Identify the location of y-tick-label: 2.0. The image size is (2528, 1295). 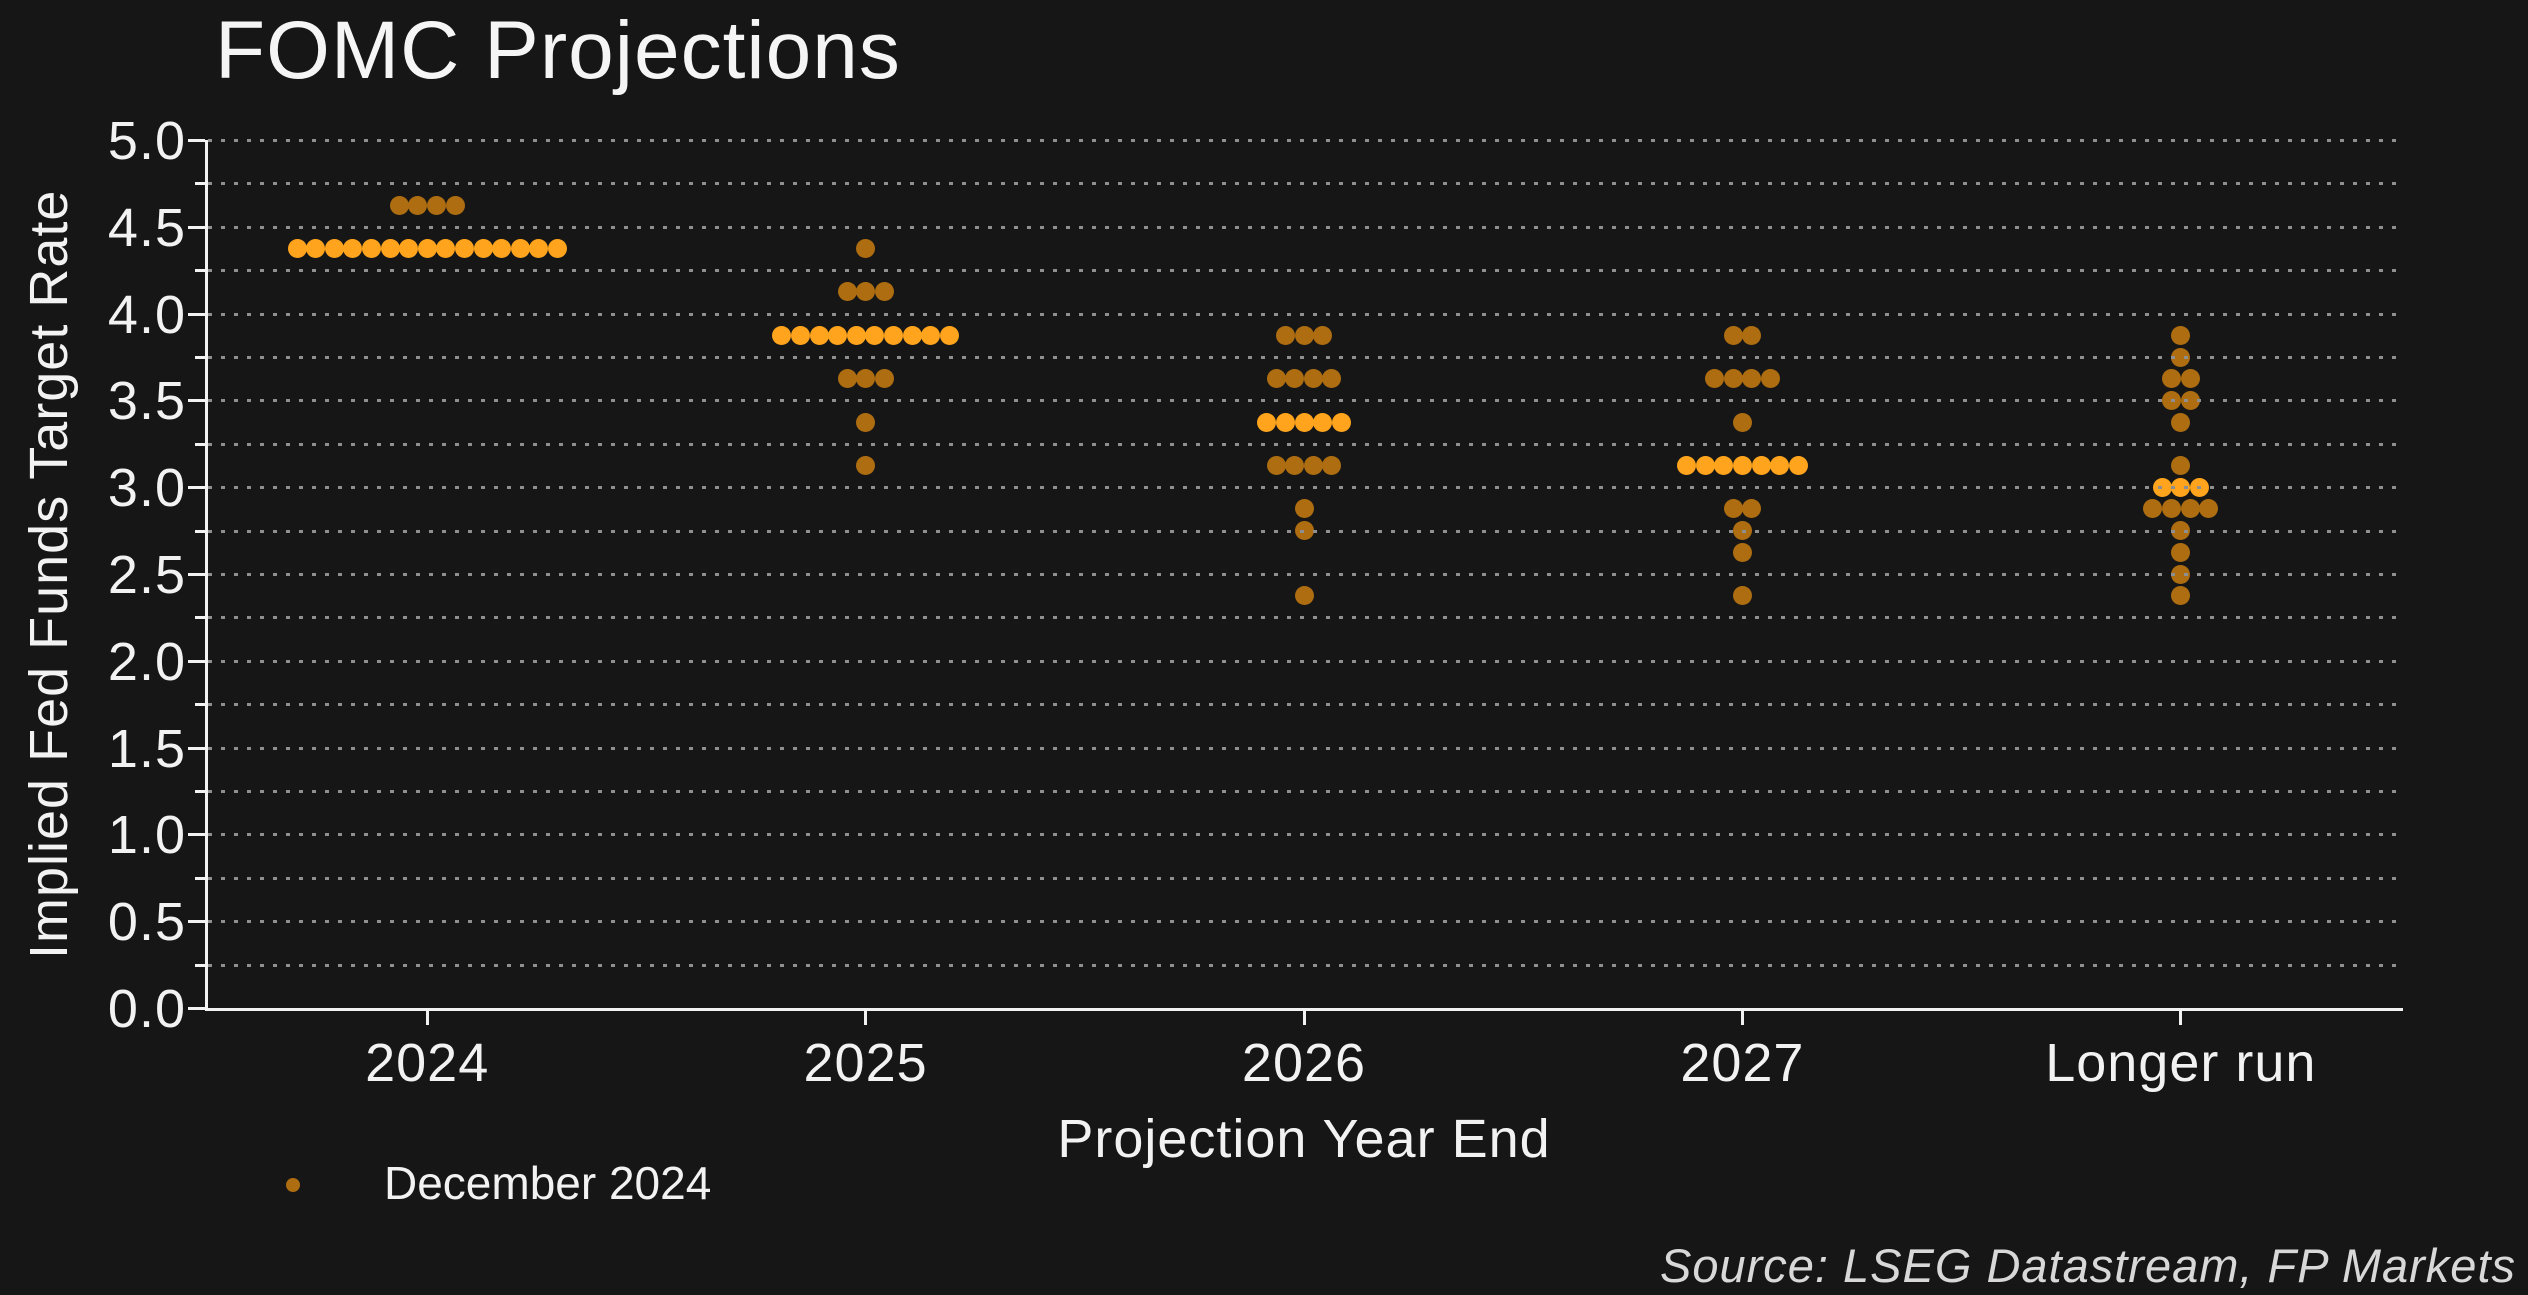
(146, 661).